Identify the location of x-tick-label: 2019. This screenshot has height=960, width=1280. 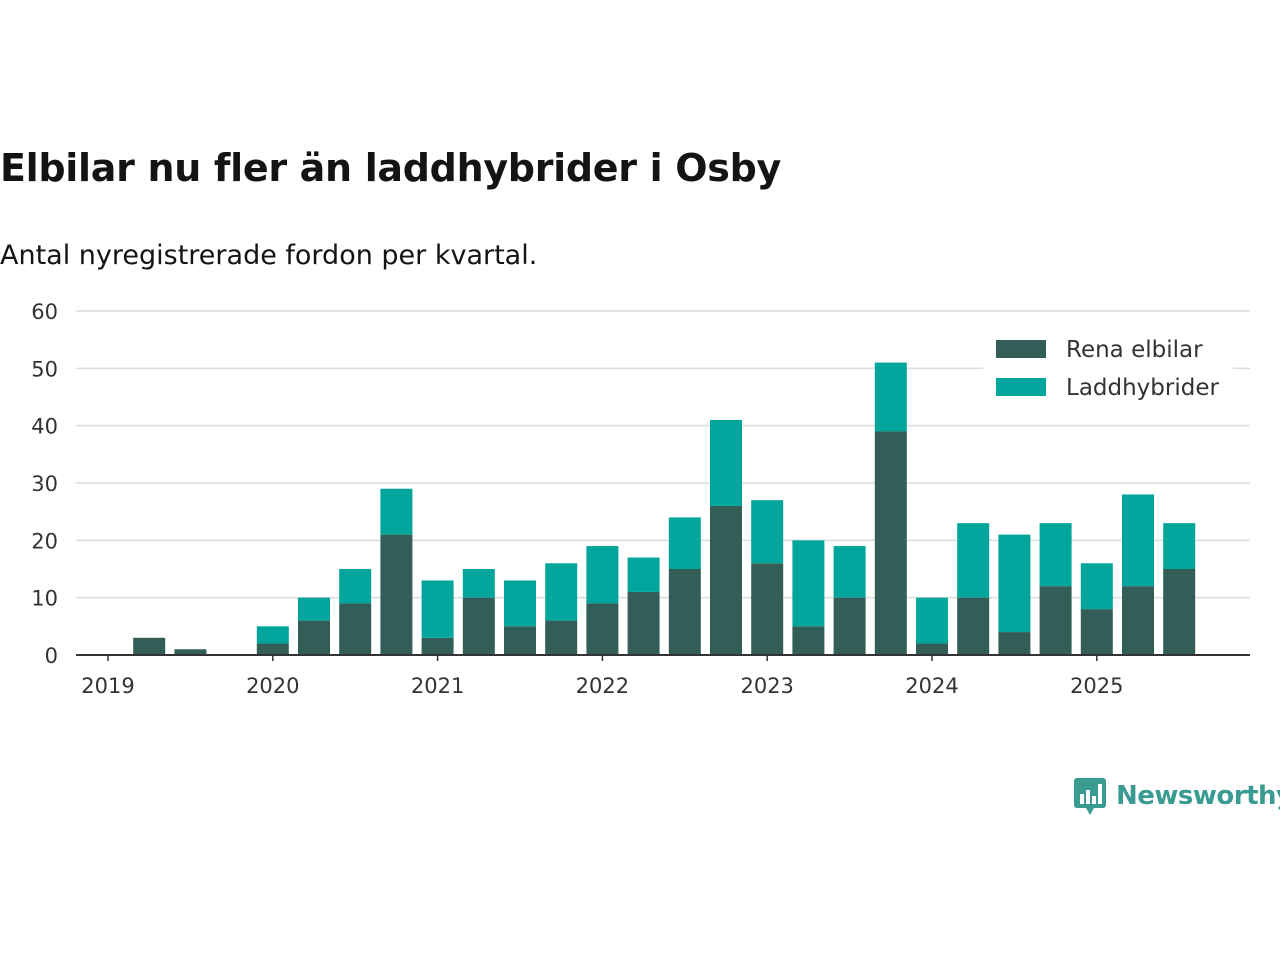
(107, 686).